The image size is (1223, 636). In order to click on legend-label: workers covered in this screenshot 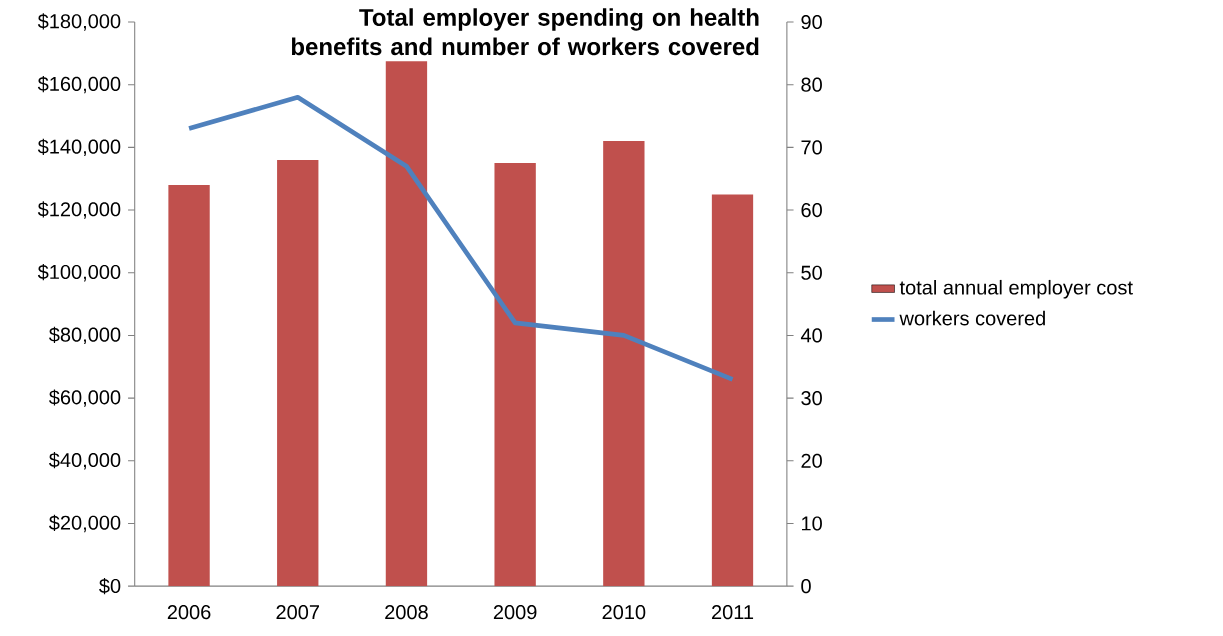, I will do `click(972, 318)`.